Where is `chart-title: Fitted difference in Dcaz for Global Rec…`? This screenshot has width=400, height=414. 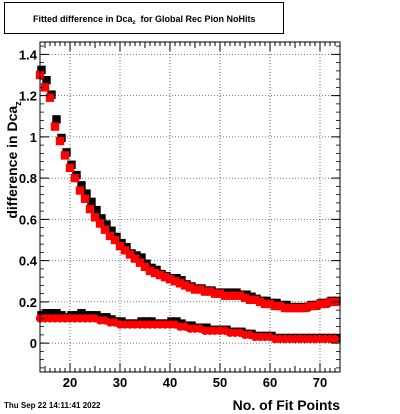
chart-title: Fitted difference in Dcaz for Global Rec… is located at coordinates (144, 20).